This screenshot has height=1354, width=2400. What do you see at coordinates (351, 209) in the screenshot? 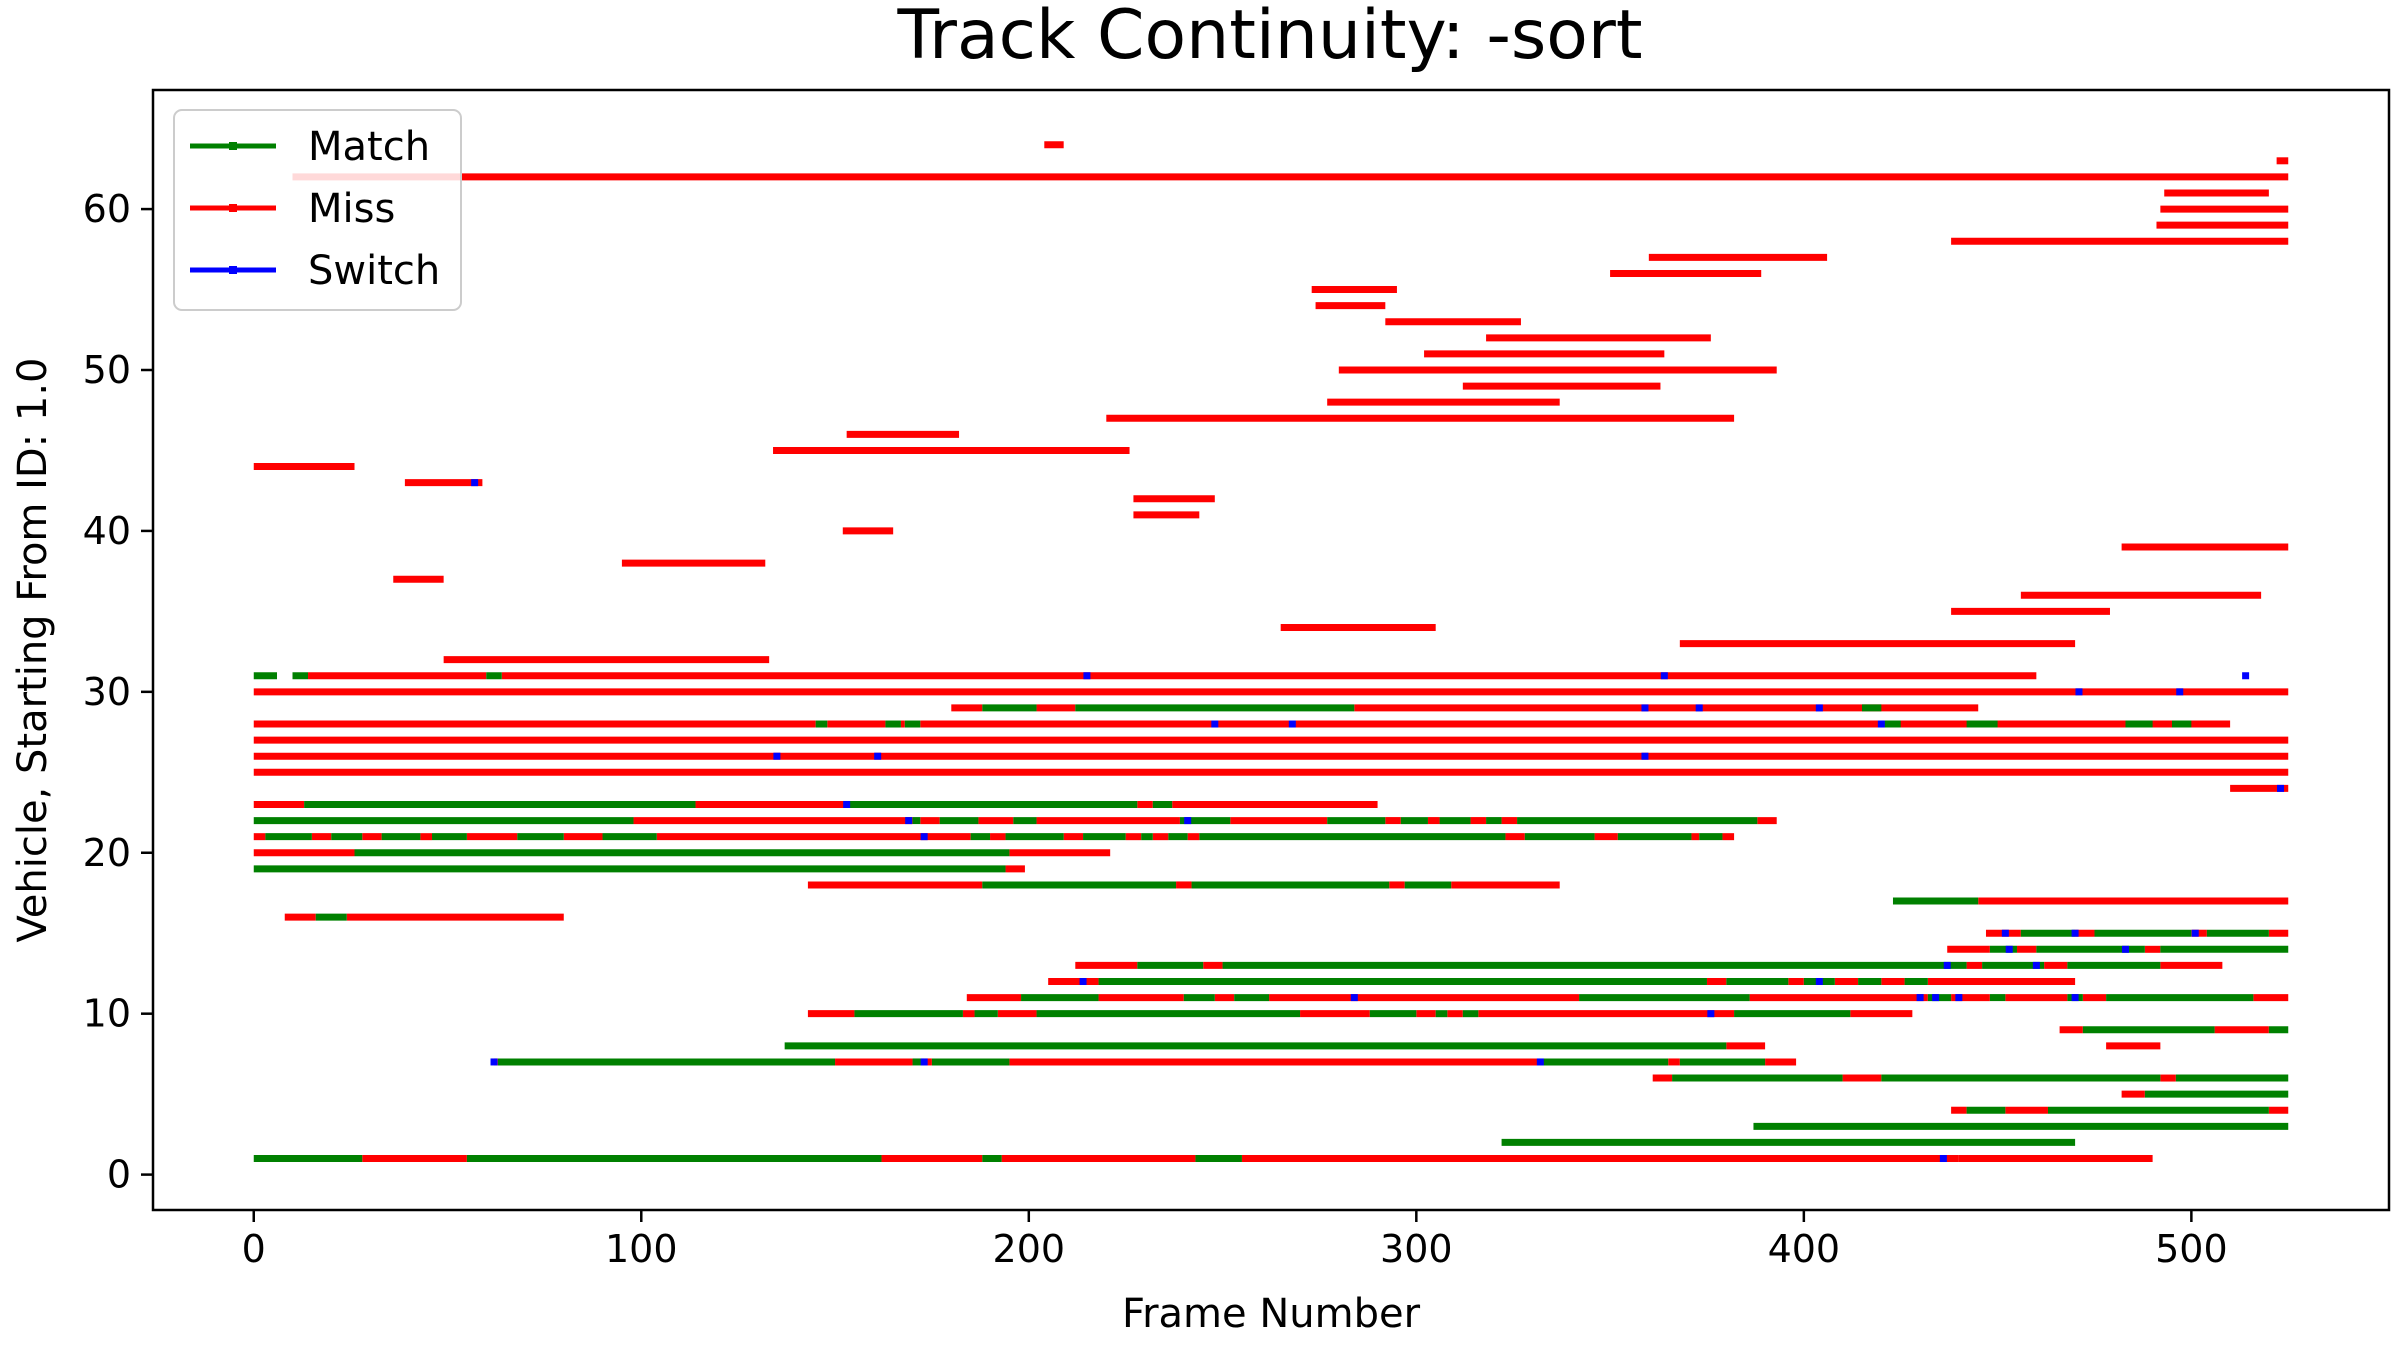
I see `legend-label-miss: Miss` at bounding box center [351, 209].